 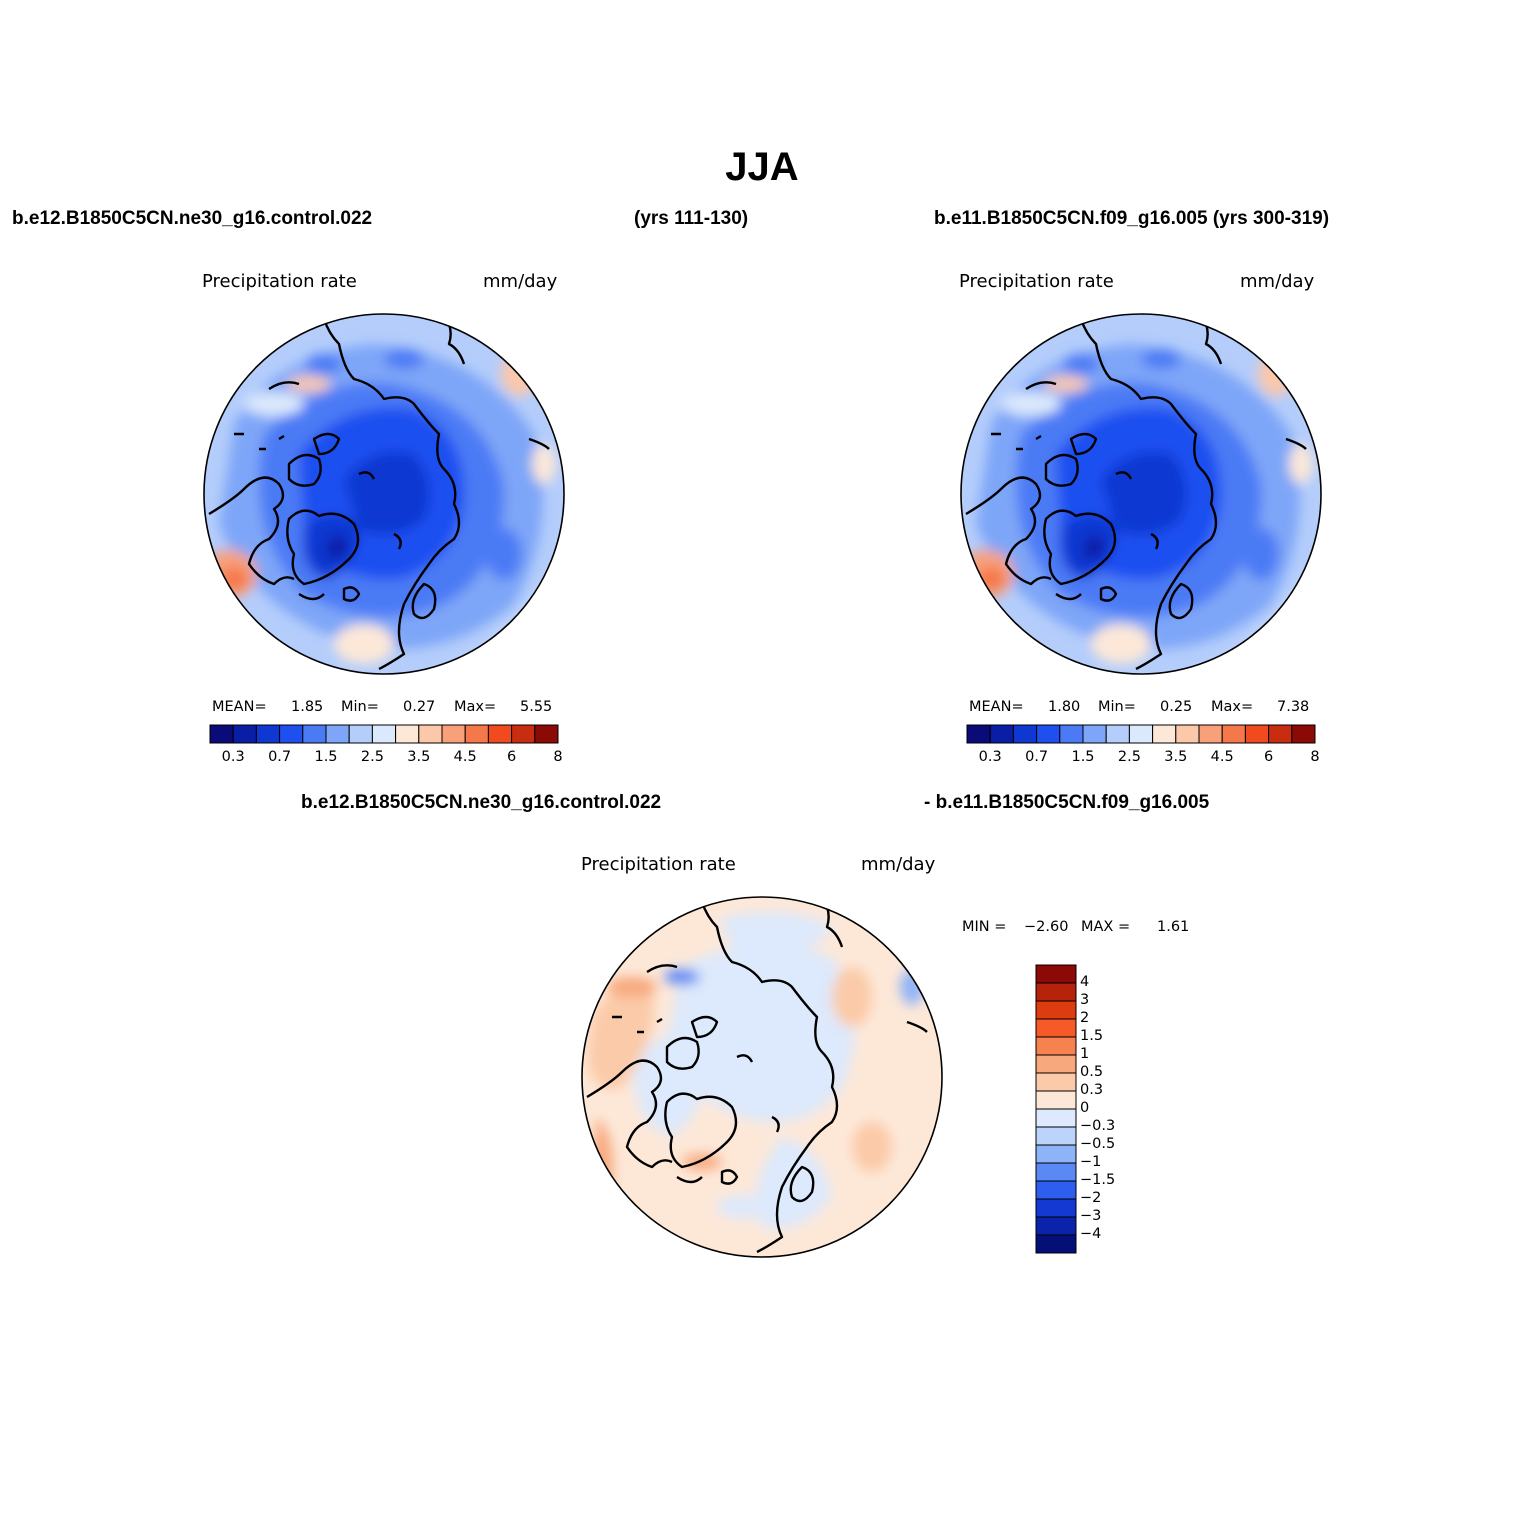 What do you see at coordinates (233, 757) in the screenshot?
I see `left-colorbar-tick-label: 0.3` at bounding box center [233, 757].